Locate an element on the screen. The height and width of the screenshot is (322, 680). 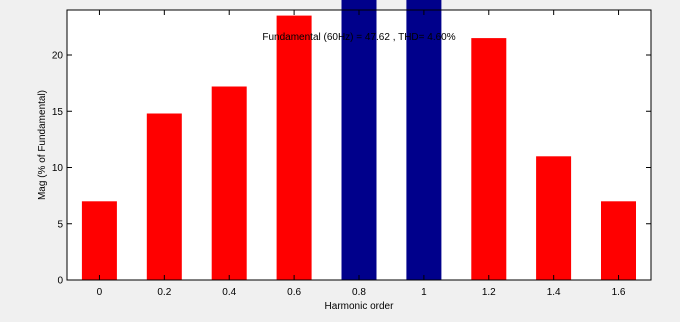
bar-0.4 is located at coordinates (229, 183).